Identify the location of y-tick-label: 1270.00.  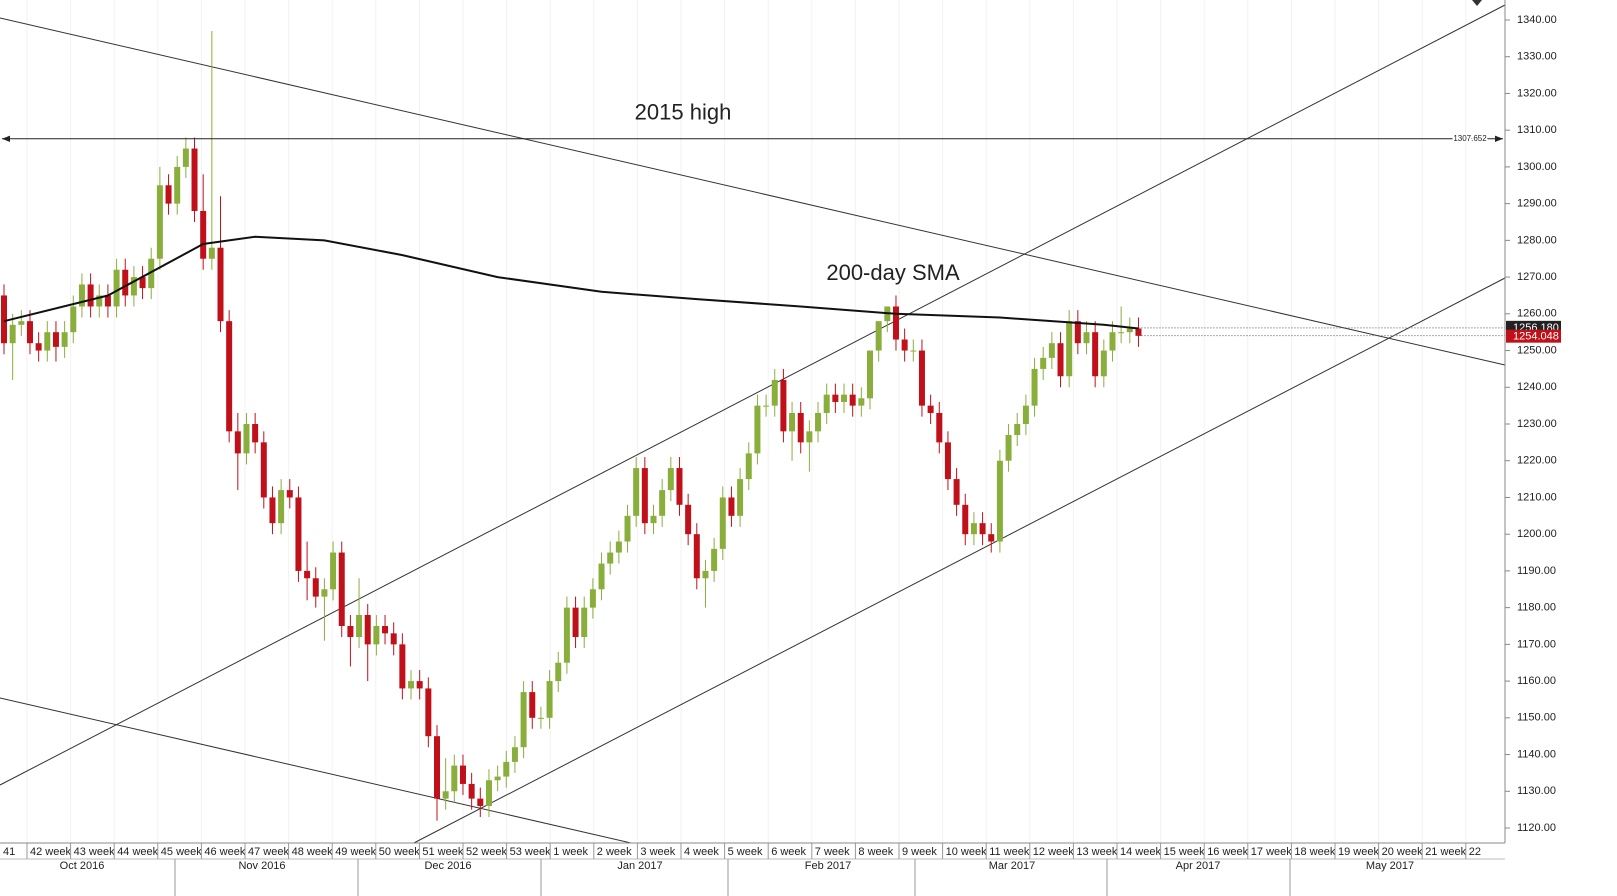
(1537, 277).